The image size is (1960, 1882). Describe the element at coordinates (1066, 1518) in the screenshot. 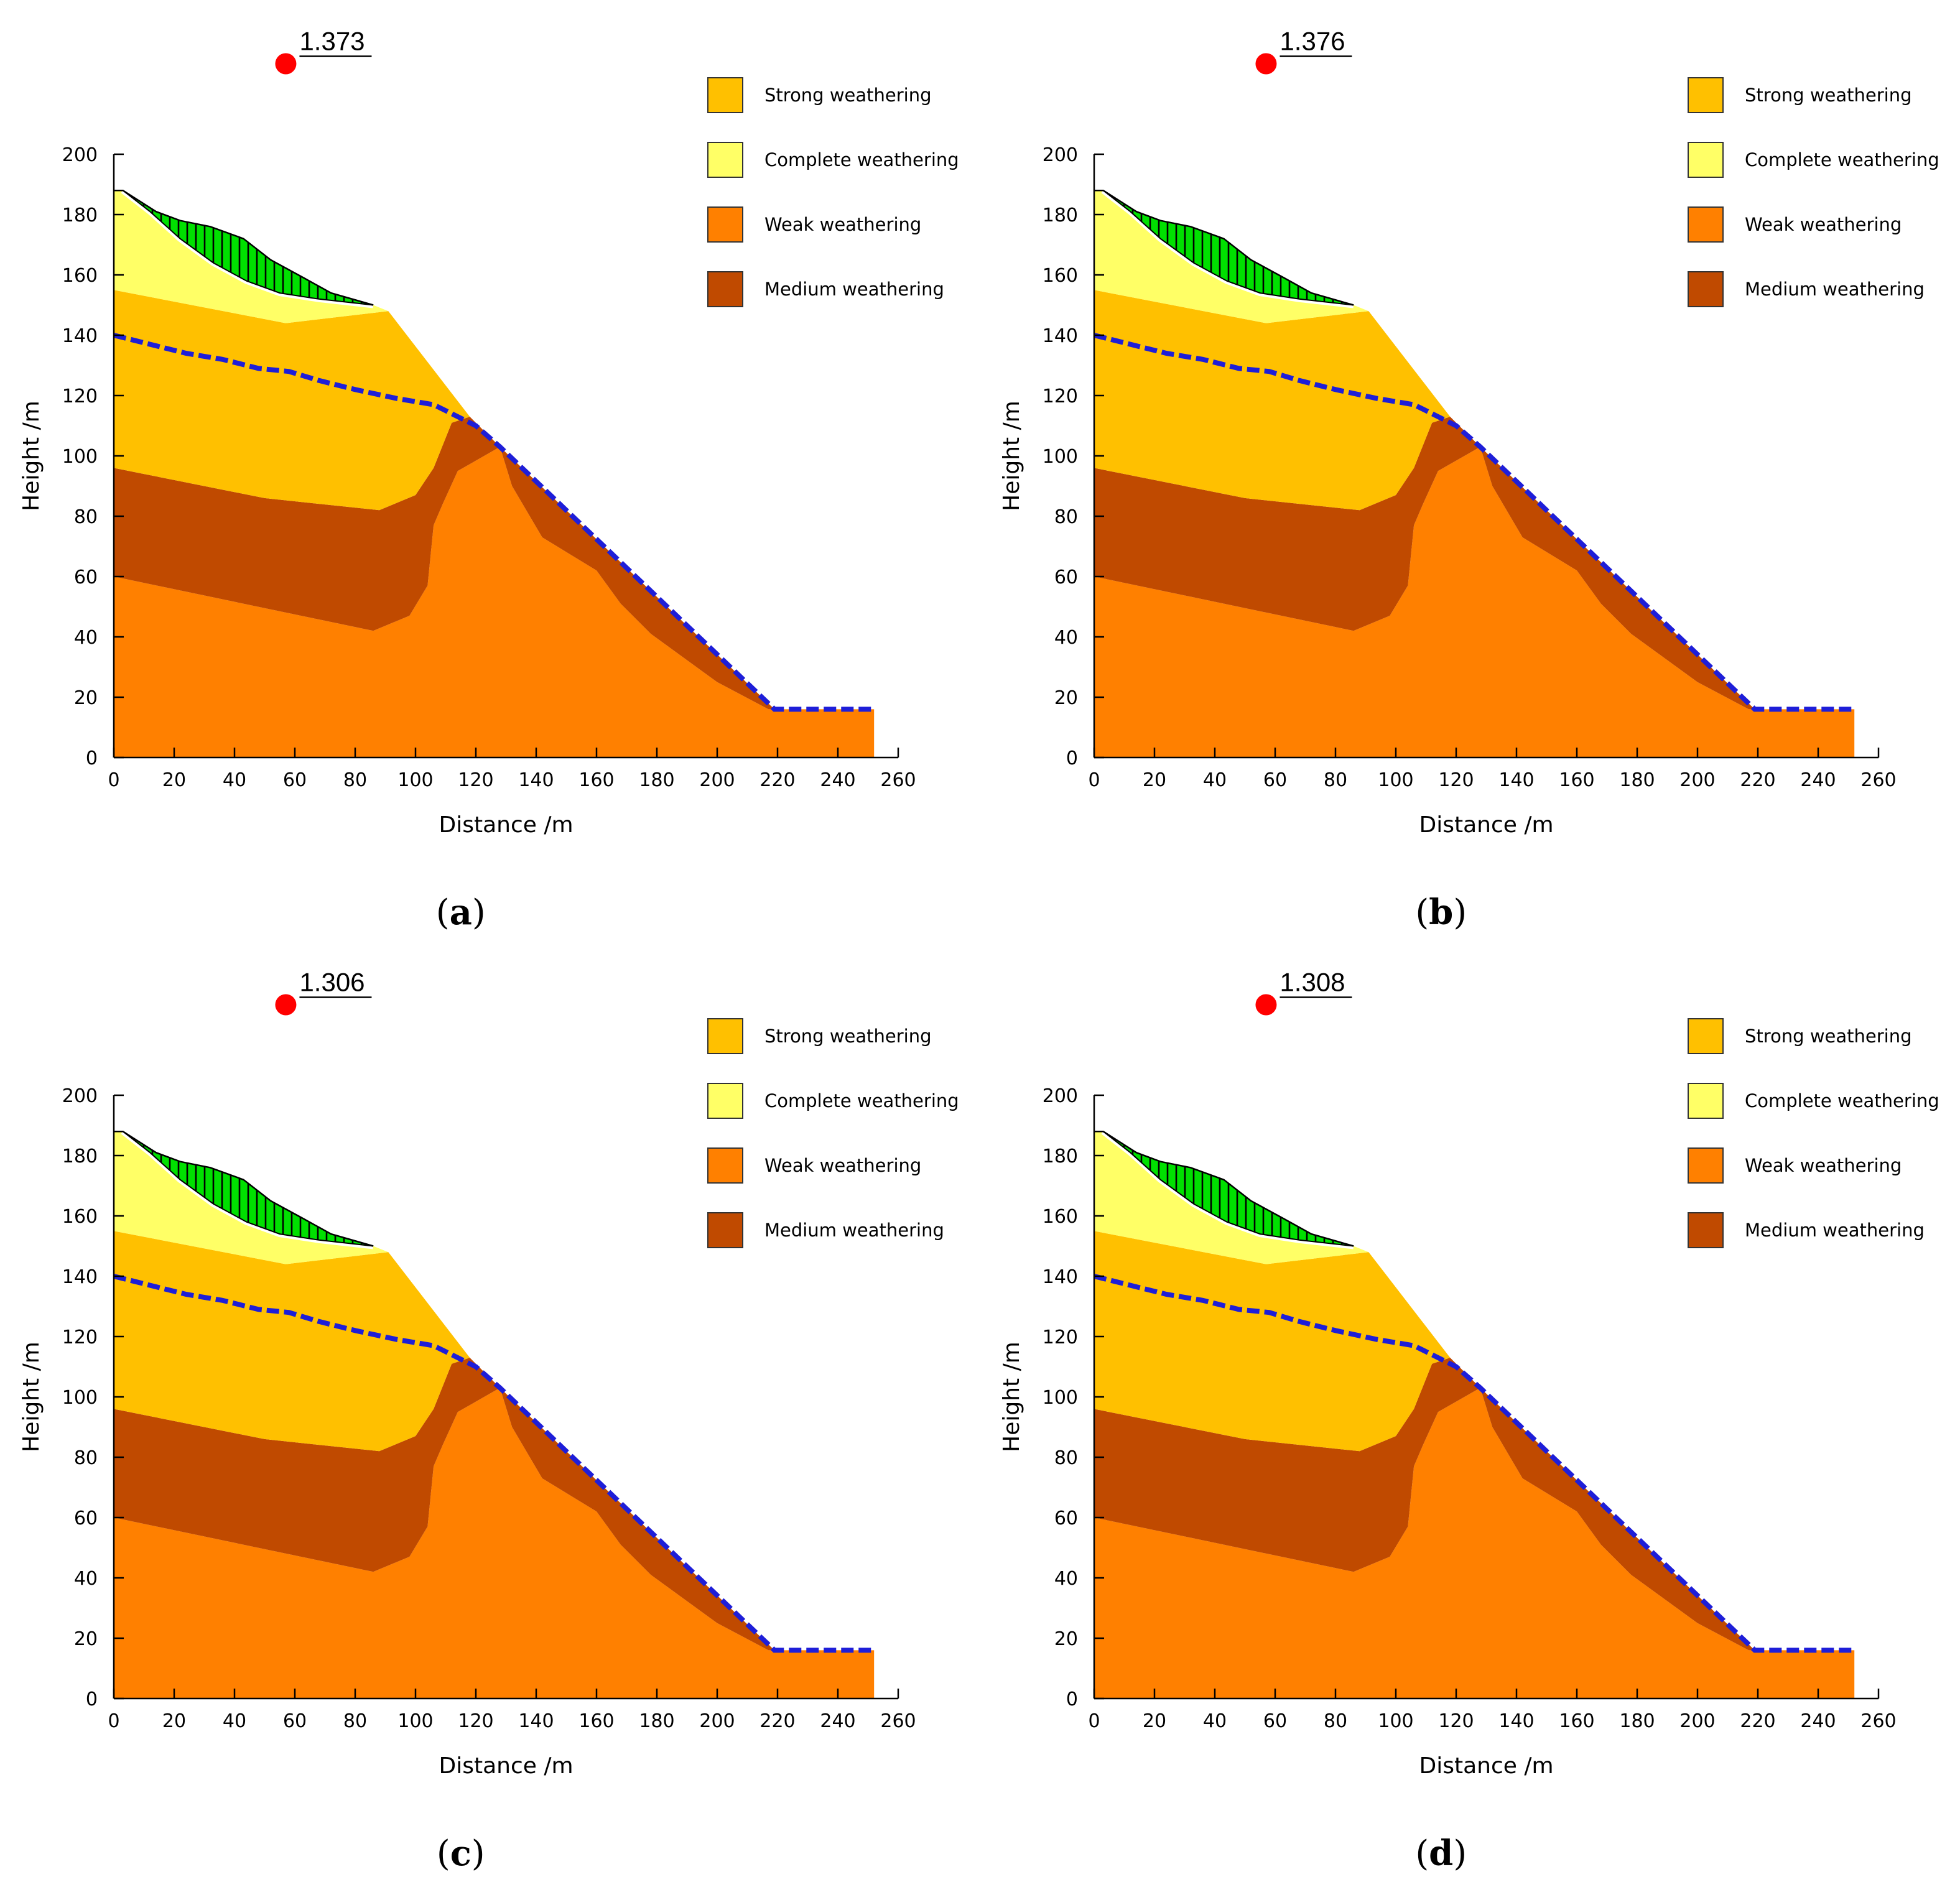

I see `y-tick-label: 60` at that location.